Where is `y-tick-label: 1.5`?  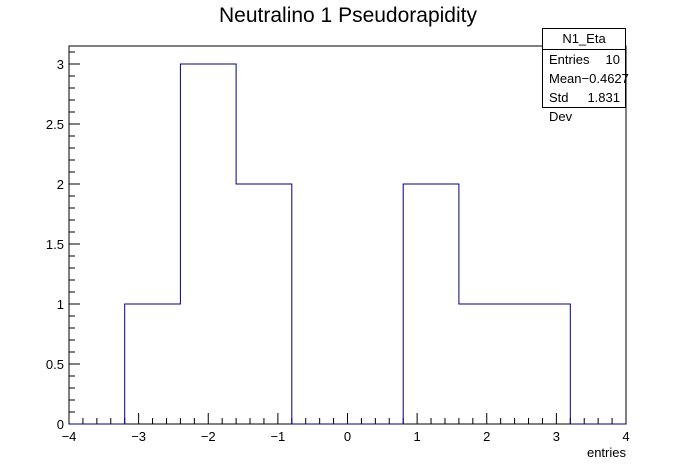 y-tick-label: 1.5 is located at coordinates (55, 244).